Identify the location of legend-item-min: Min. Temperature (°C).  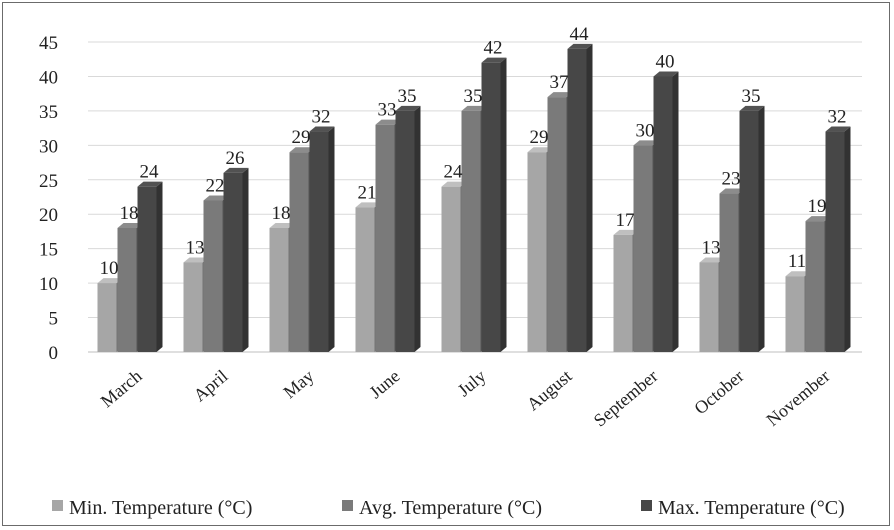
(152, 508).